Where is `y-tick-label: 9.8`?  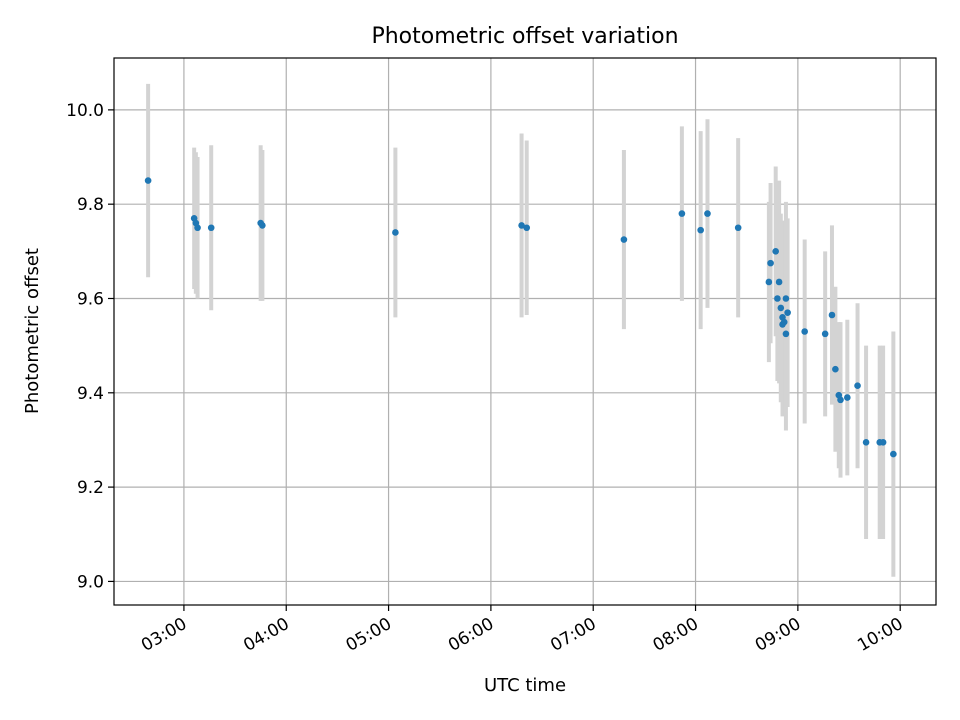 y-tick-label: 9.8 is located at coordinates (90, 205).